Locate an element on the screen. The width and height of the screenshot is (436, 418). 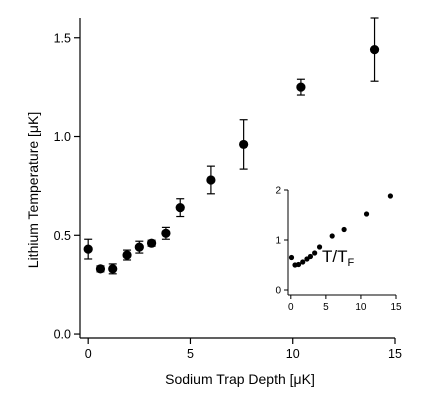
x-tick-label: 10 is located at coordinates (293, 354).